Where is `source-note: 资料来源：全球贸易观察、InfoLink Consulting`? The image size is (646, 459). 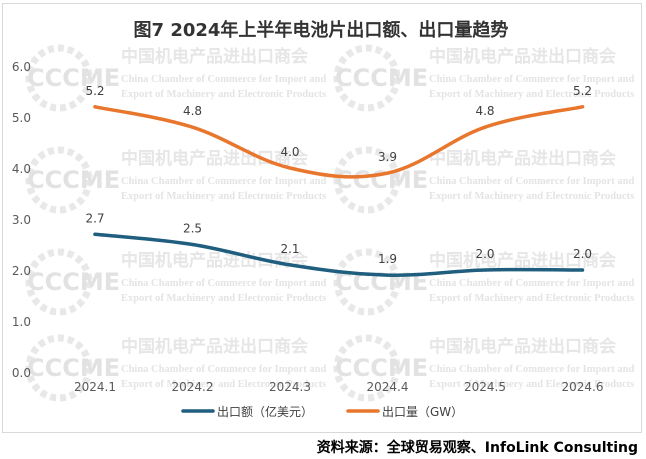
source-note: 资料来源：全球贸易观察、InfoLink Consulting is located at coordinates (477, 448).